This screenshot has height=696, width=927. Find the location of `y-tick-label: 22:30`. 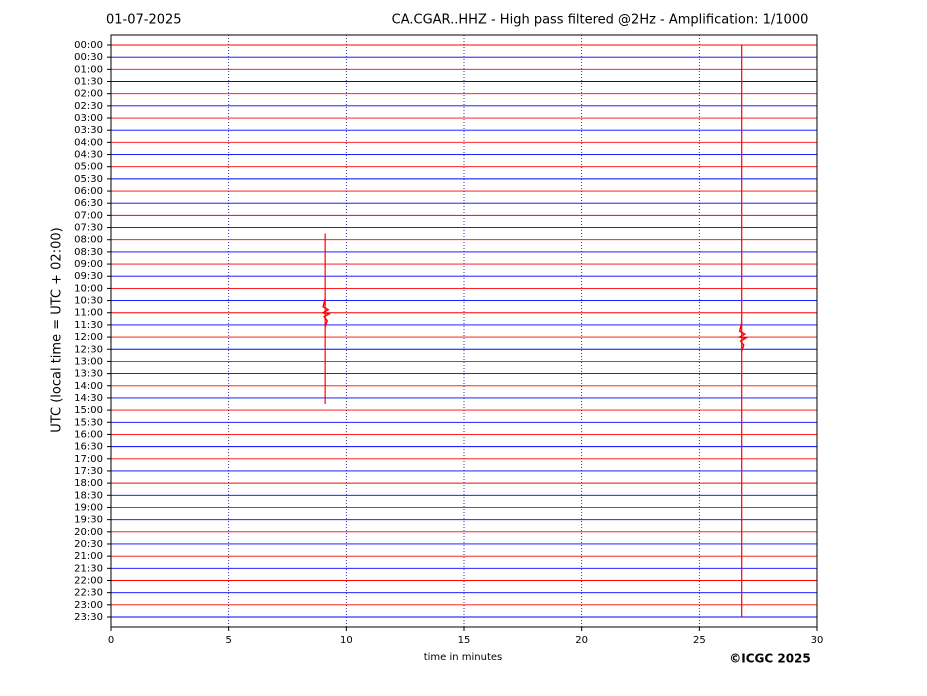

y-tick-label: 22:30 is located at coordinates (88, 593).